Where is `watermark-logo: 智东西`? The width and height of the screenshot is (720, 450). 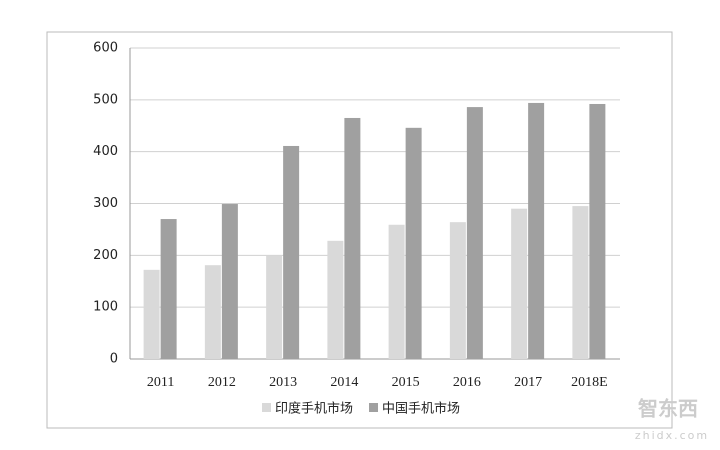
watermark-logo: 智东西 is located at coordinates (668, 409).